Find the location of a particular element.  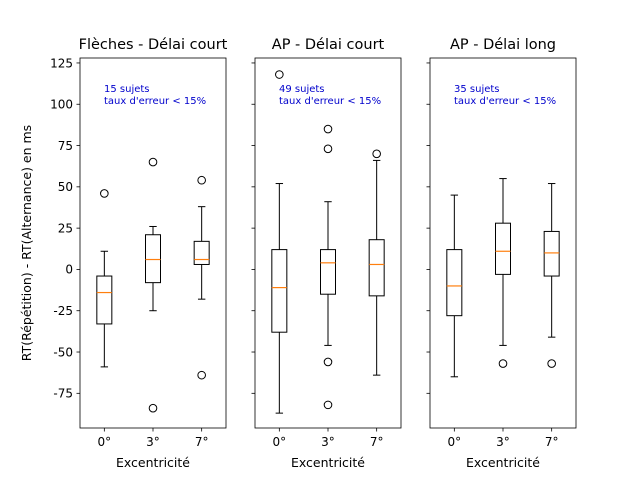

y-tick-label: 100 is located at coordinates (61, 105).